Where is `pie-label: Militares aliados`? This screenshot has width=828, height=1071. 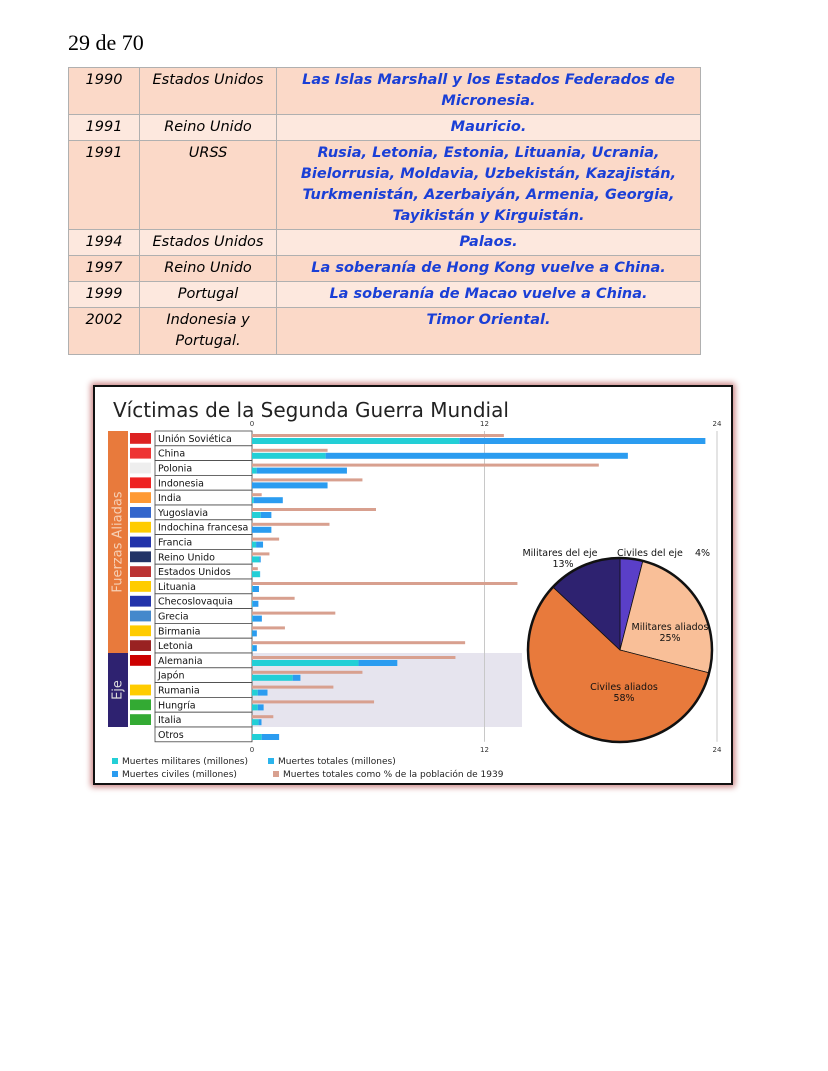 pie-label: Militares aliados is located at coordinates (670, 627).